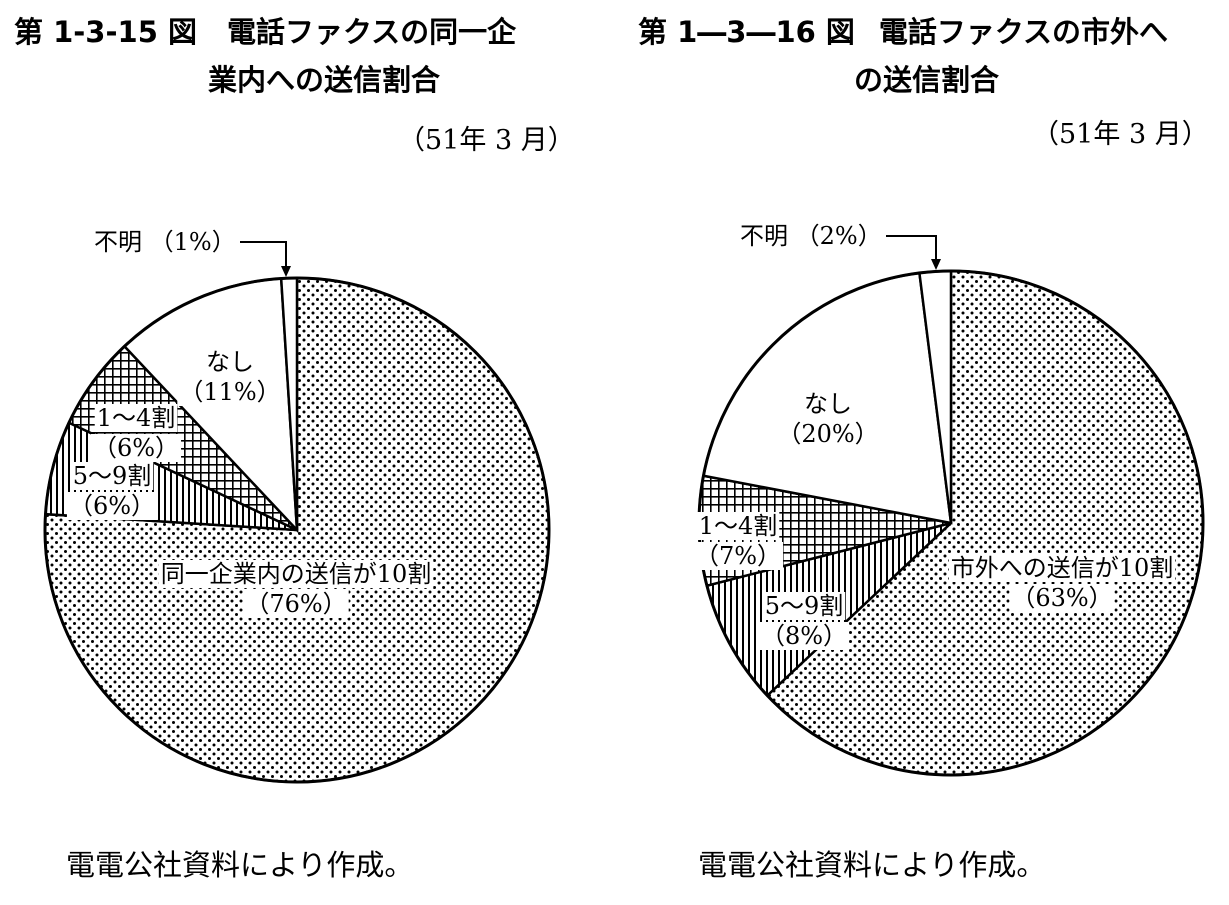  What do you see at coordinates (295, 604) in the screenshot?
I see `slice-value-label: （76%）` at bounding box center [295, 604].